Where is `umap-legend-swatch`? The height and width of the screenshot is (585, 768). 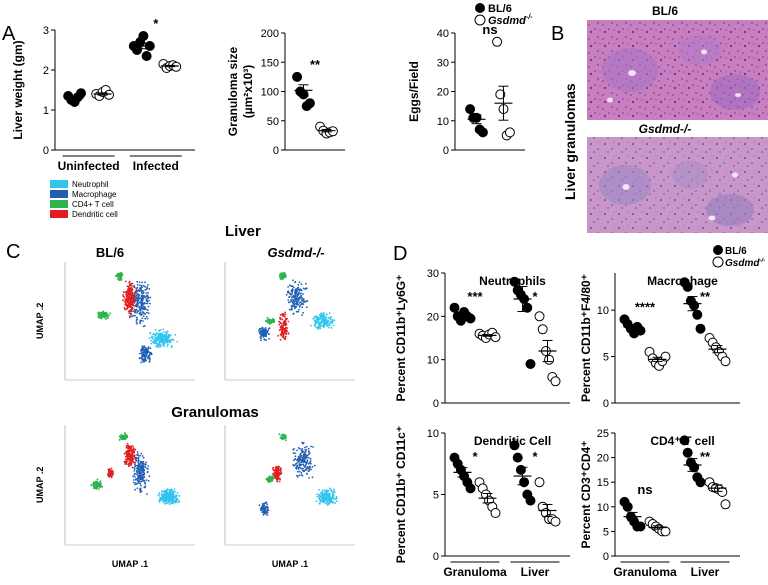
umap-legend-swatch is located at coordinates (59, 214).